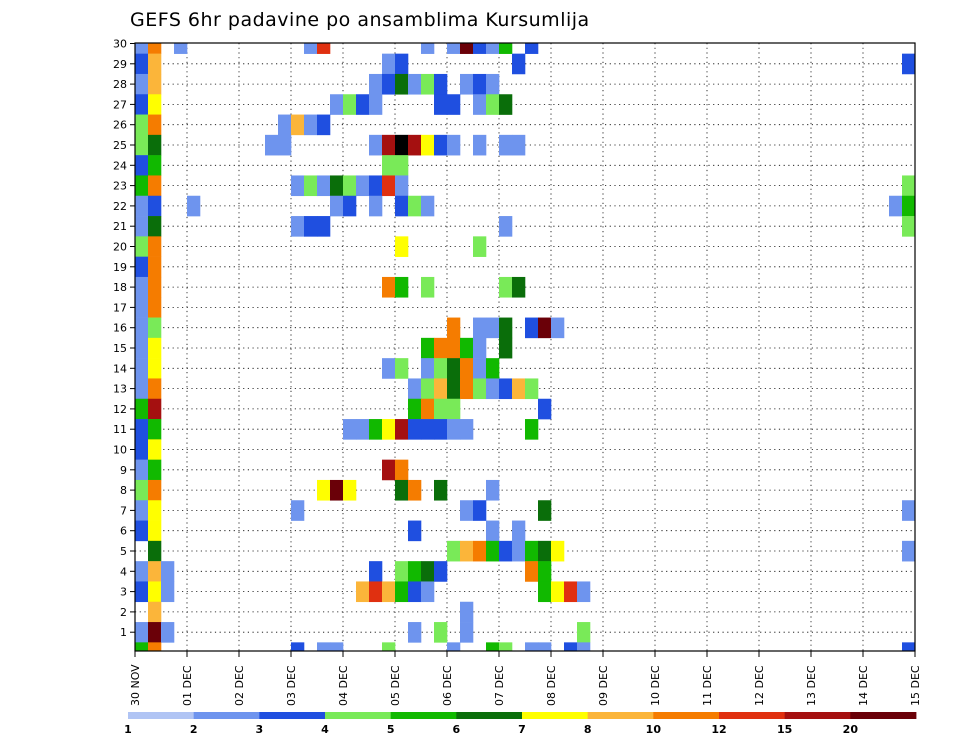  Describe the element at coordinates (120, 348) in the screenshot. I see `y-tick-label: 15` at that location.